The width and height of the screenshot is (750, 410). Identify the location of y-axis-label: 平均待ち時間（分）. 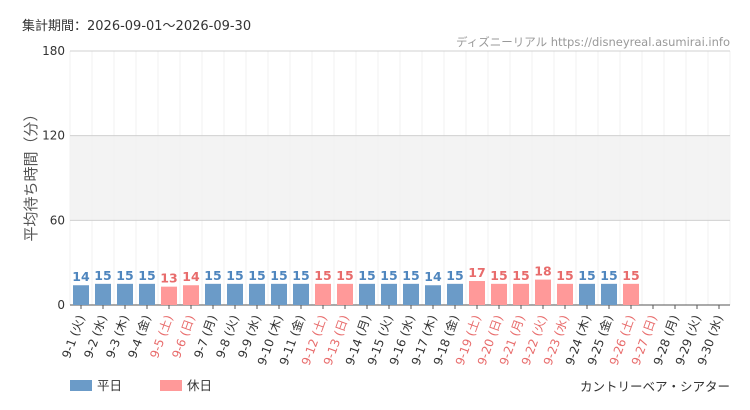
(31, 173).